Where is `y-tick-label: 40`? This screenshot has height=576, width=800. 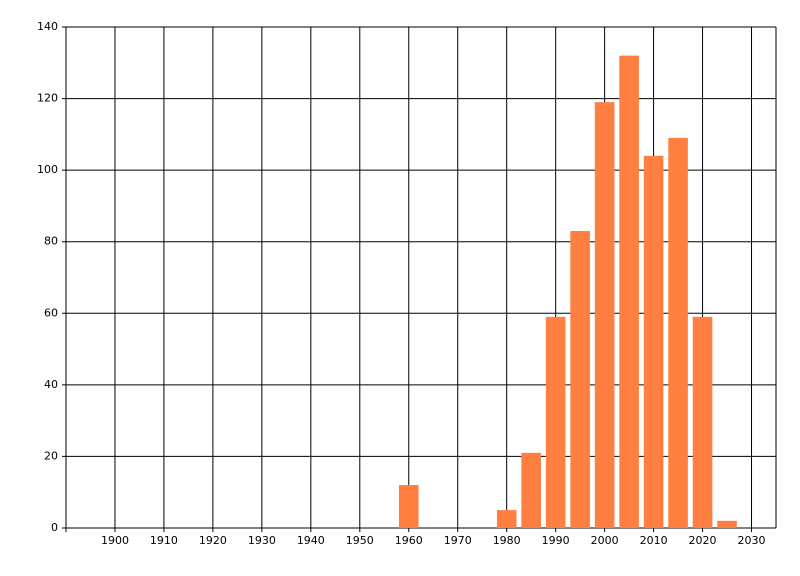
y-tick-label: 40 is located at coordinates (51, 384).